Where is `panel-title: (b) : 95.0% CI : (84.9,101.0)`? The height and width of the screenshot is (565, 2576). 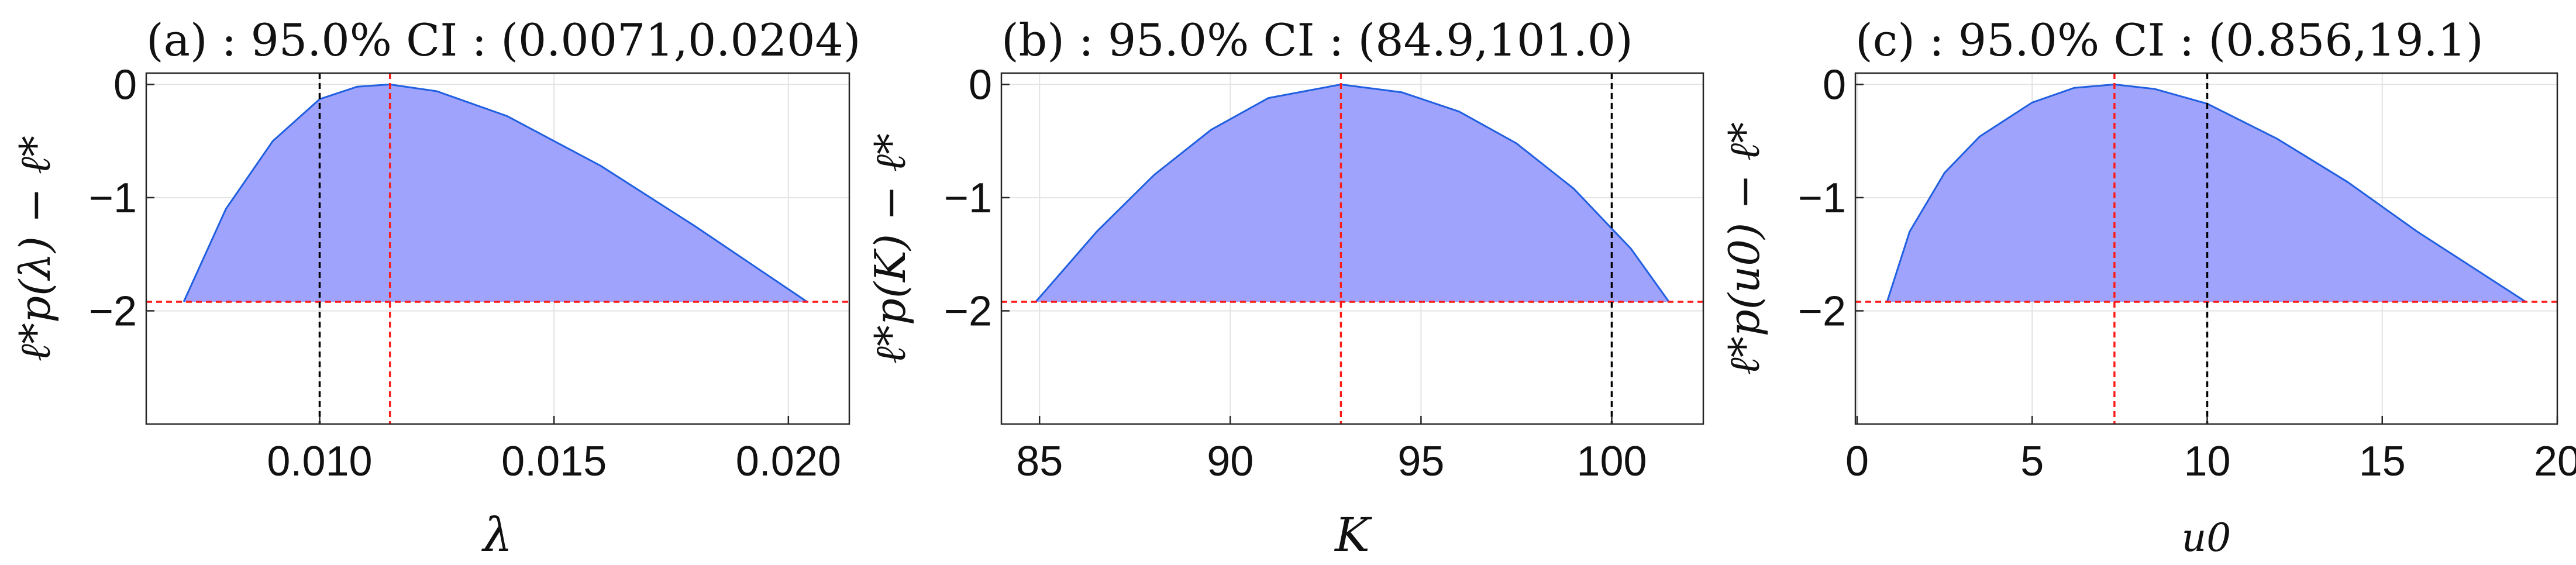 panel-title: (b) : 95.0% CI : (84.9,101.0) is located at coordinates (1317, 40).